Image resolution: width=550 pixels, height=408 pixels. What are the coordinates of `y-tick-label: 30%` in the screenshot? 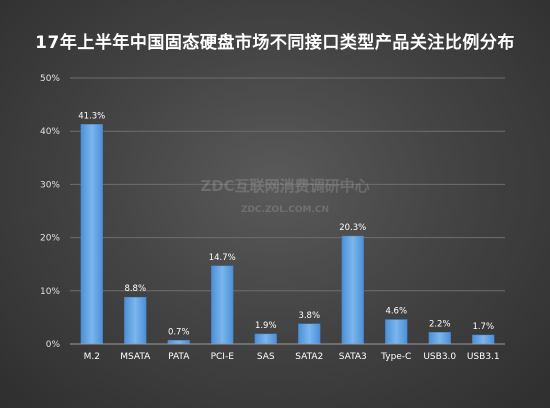 It's located at (50, 185).